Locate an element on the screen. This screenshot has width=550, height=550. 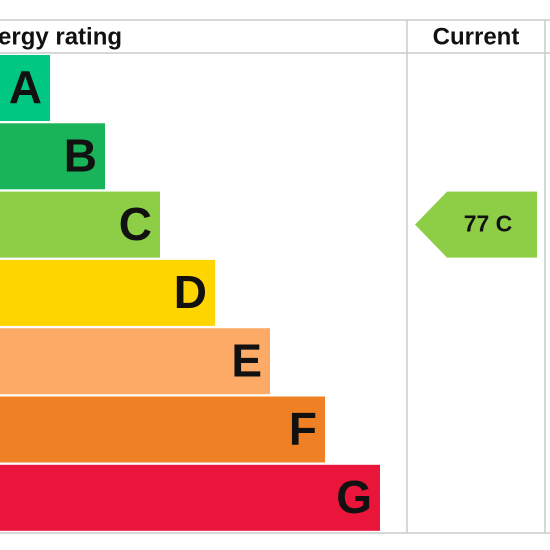
current-arrow is located at coordinates (476, 224).